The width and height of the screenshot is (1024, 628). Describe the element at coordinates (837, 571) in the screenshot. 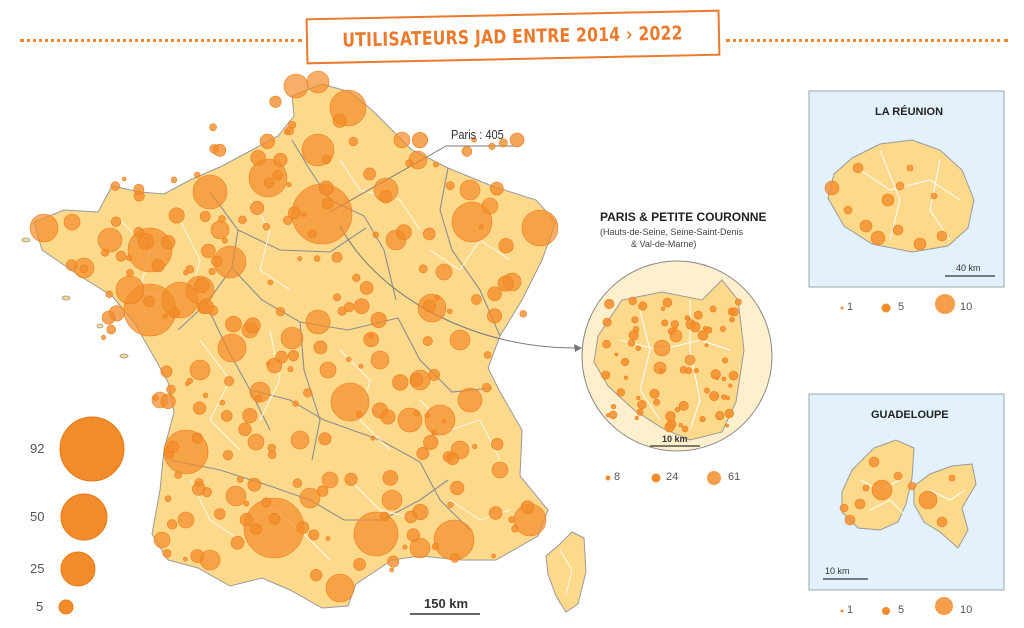

I see `guadeloupe-scale-label: 10 km` at that location.